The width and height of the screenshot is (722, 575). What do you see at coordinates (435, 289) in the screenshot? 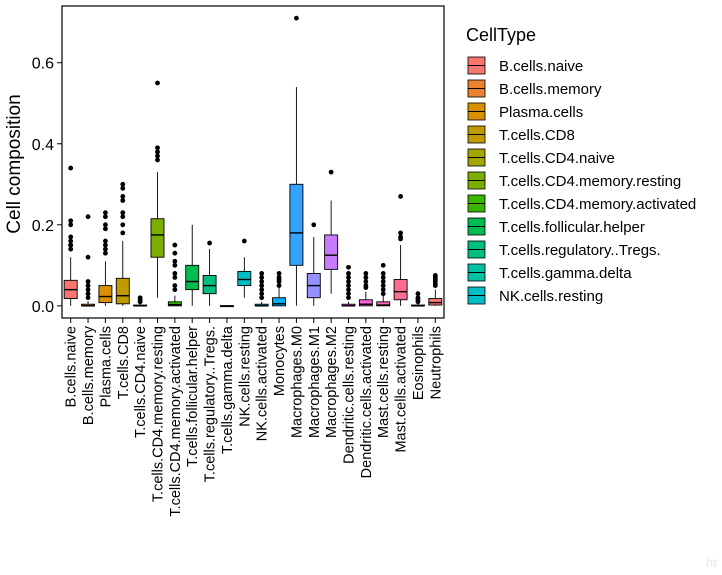
I see `box-Neutrophils` at bounding box center [435, 289].